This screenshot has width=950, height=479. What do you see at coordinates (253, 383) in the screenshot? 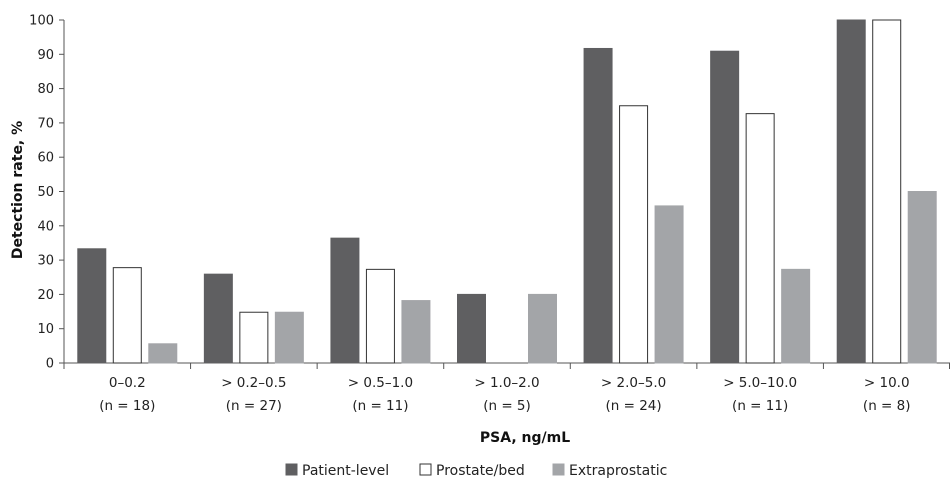
I see `x-category-label: > 0.2–0.5` at bounding box center [253, 383].